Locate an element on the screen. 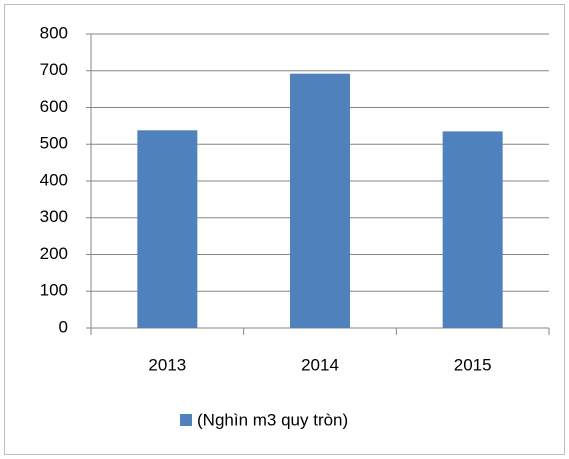 This screenshot has width=569, height=459. y-tick-label: 800 is located at coordinates (54, 32).